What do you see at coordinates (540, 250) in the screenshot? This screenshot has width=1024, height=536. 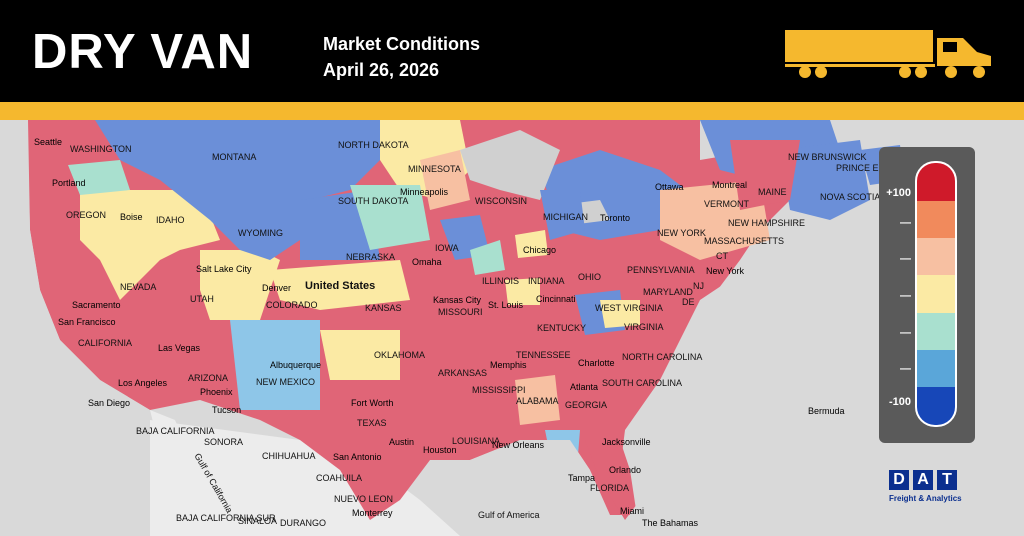 I see `city-chicago: Chicago` at bounding box center [540, 250].